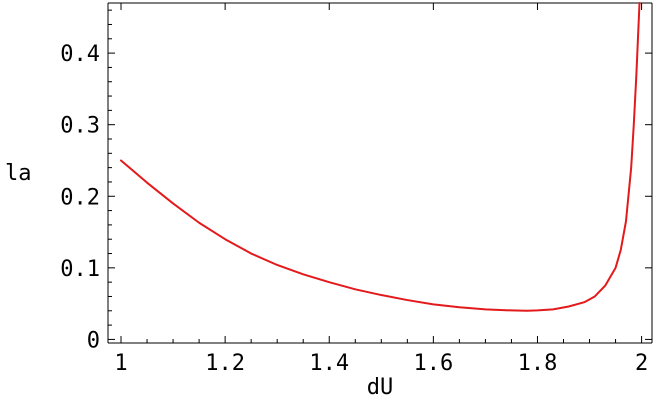  I want to click on x-axis-label: dU, so click(380, 387).